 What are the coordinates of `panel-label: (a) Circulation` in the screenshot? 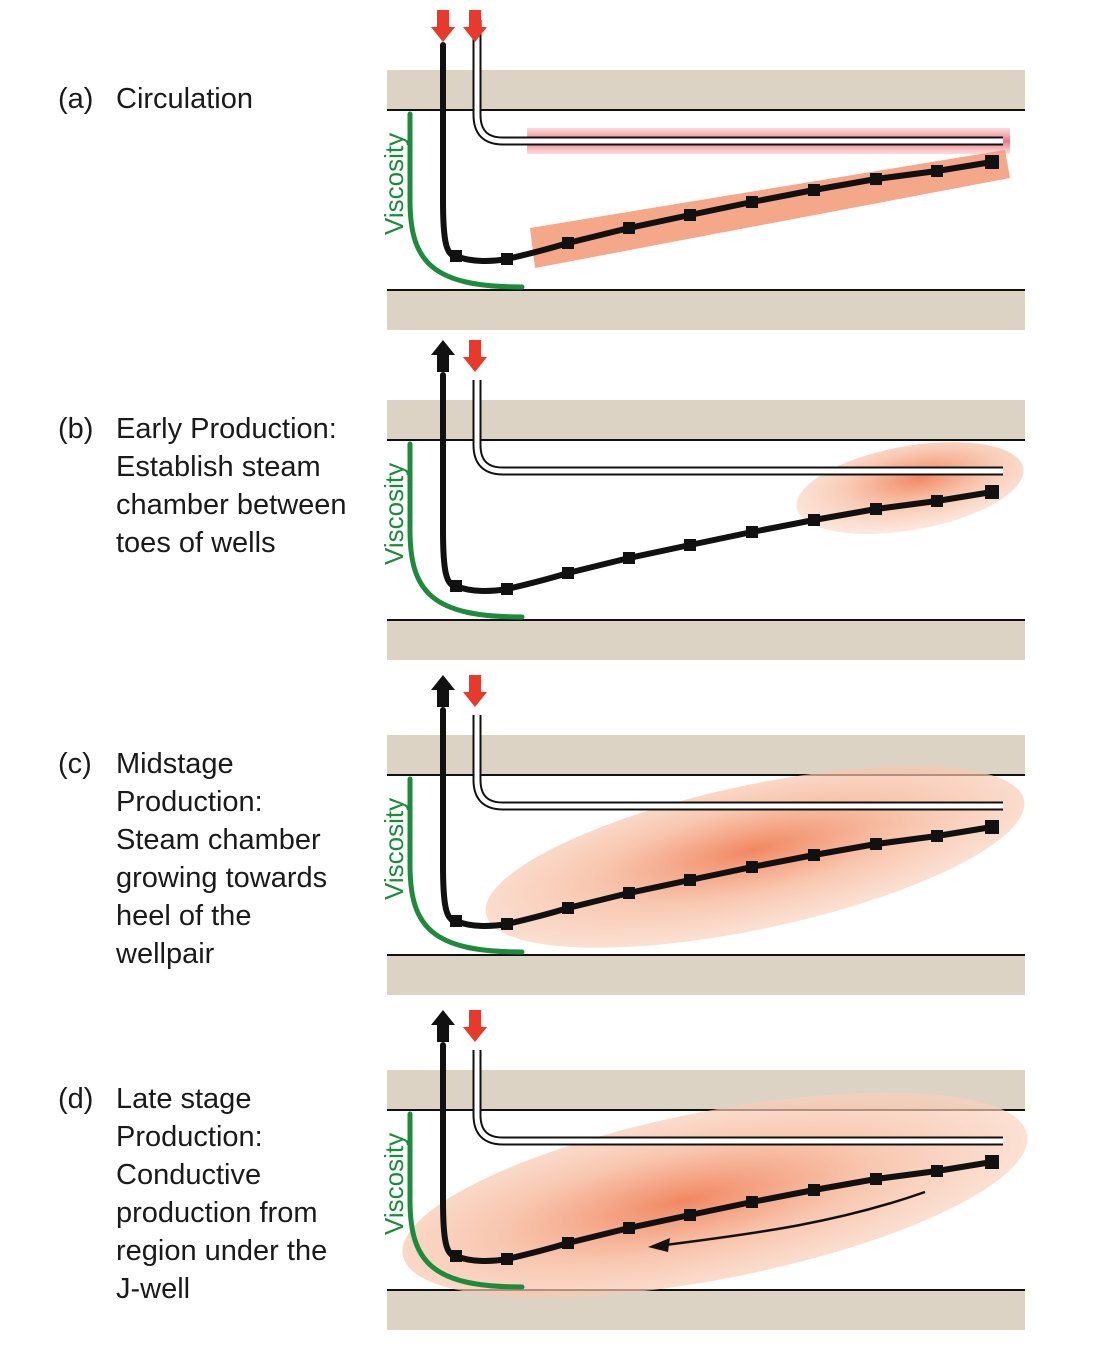 It's located at (212, 99).